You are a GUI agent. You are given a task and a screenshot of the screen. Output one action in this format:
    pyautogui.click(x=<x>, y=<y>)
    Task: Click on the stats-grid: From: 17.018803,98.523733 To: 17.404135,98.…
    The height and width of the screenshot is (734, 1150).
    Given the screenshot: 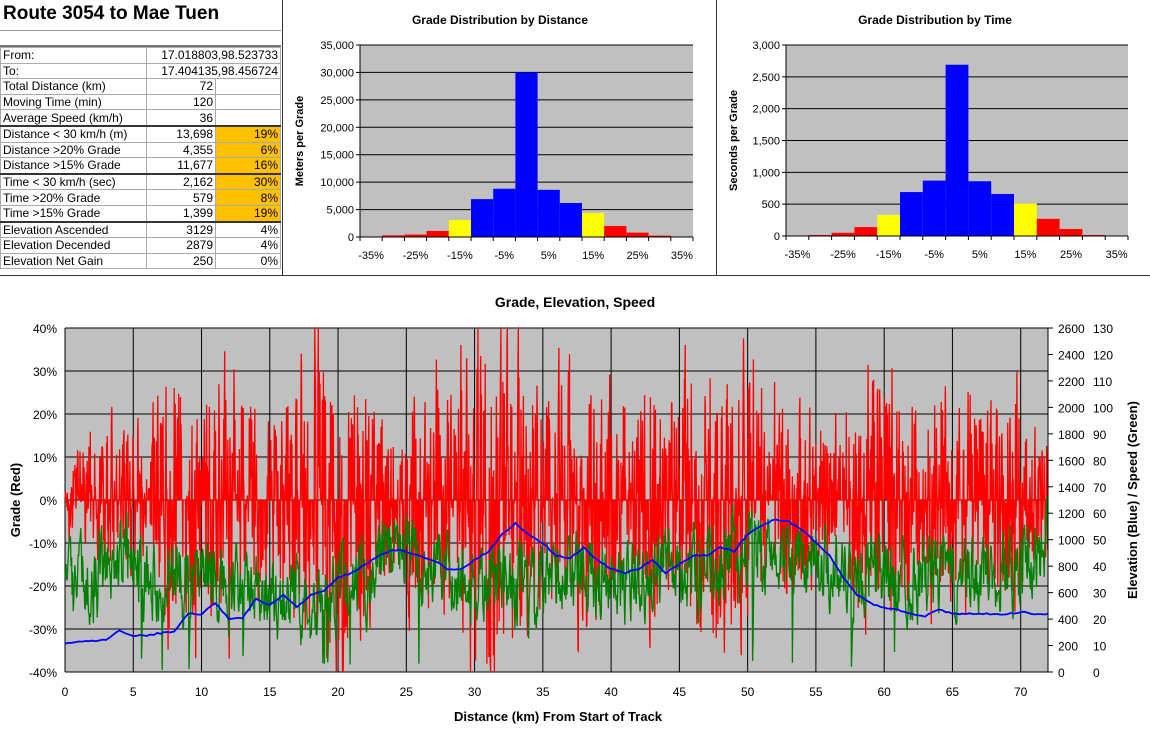 What is the action you would take?
    pyautogui.click(x=140, y=158)
    